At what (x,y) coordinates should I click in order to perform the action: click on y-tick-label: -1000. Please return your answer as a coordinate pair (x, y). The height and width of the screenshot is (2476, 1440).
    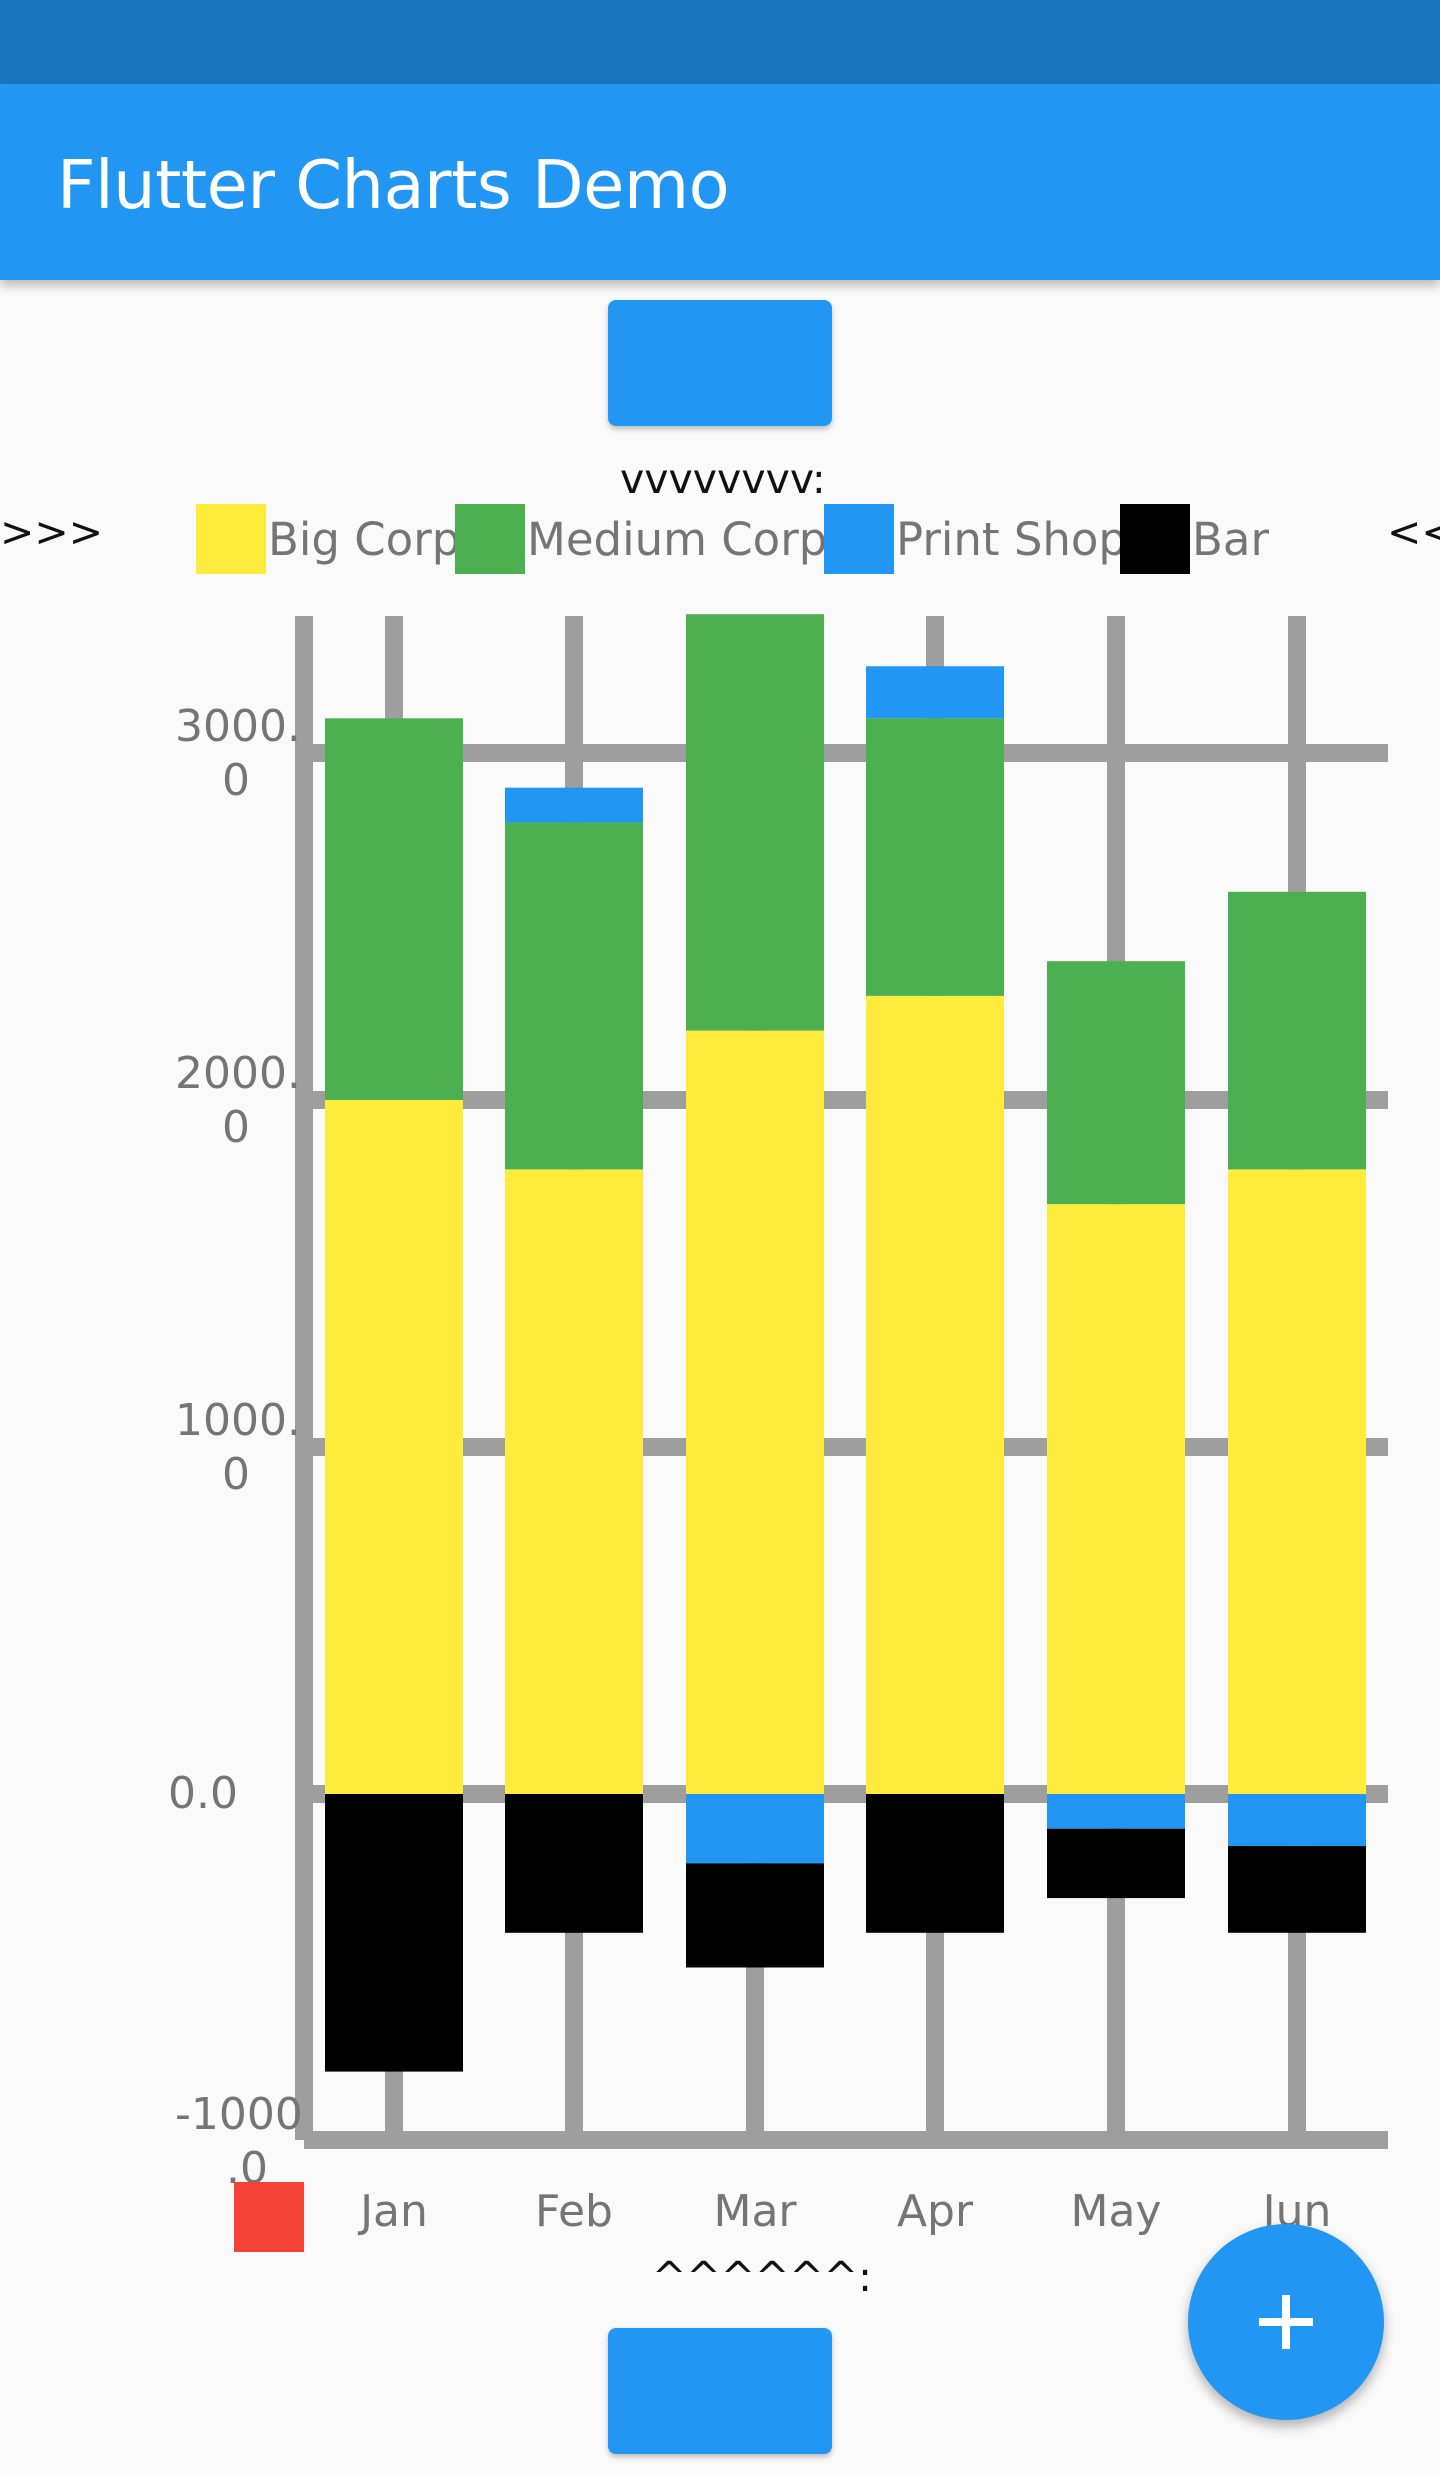
    Looking at the image, I should click on (239, 2114).